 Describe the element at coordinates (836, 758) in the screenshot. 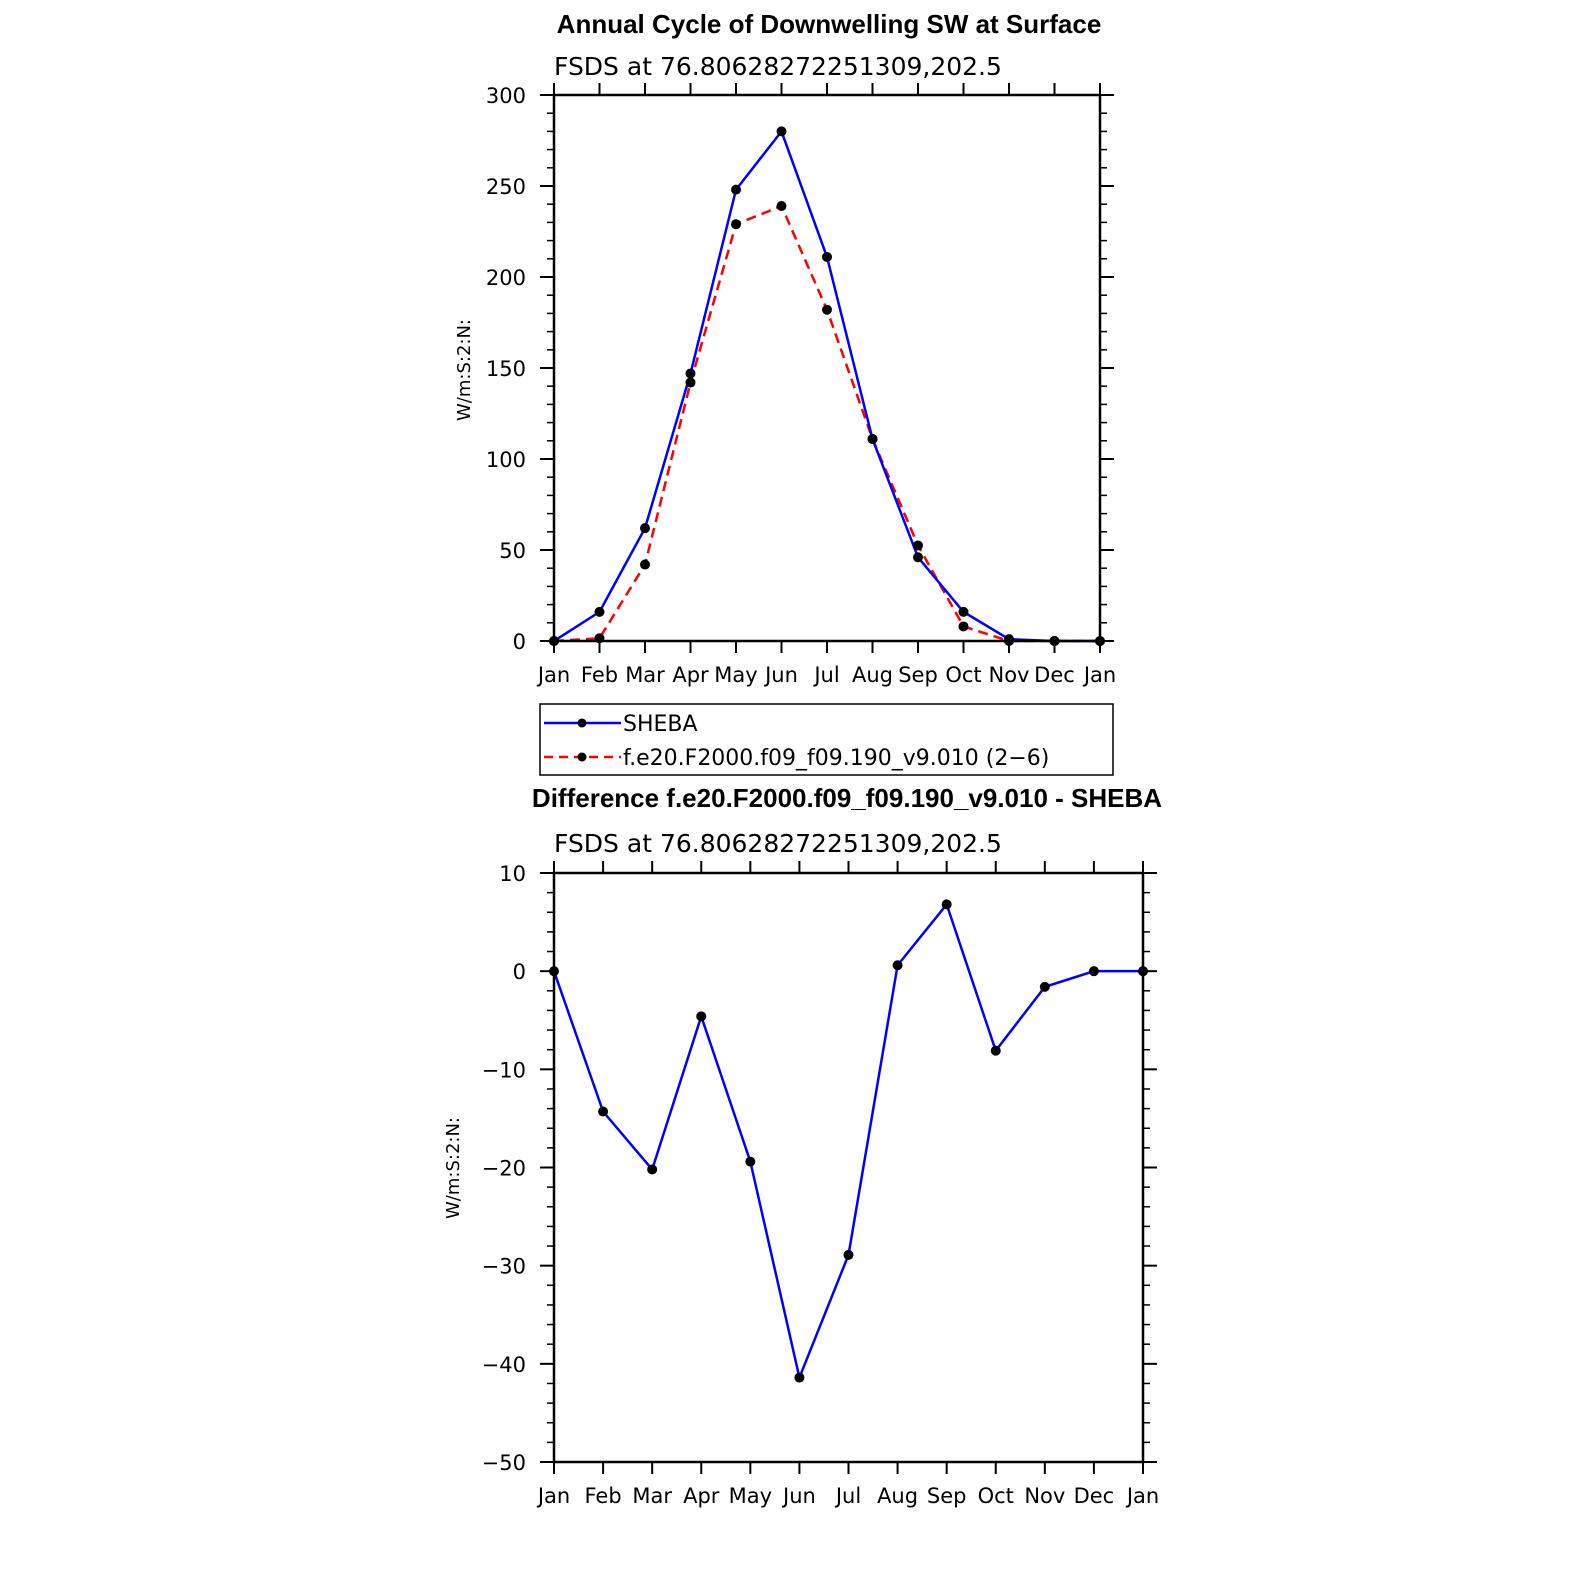

I see `legend-label-model: f.e20.F2000.f09_f09.190_v9.010 (2−6)` at that location.